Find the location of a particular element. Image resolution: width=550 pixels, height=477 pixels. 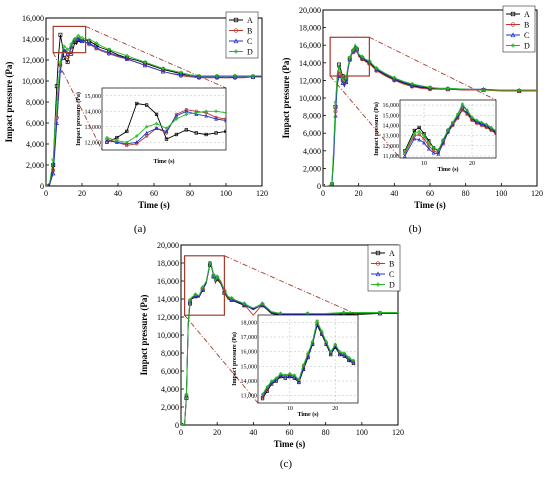

legend-marker-C is located at coordinates (236, 41).